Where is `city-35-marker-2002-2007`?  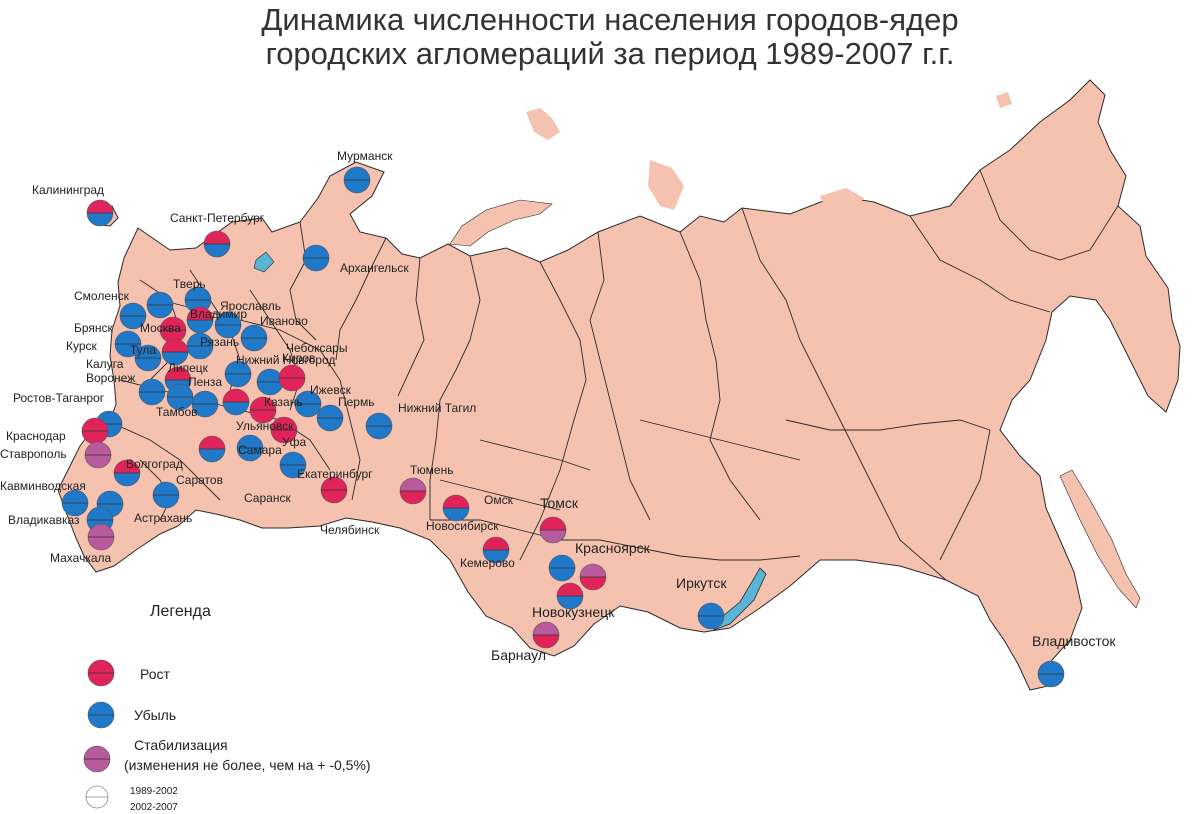
city-35-marker-2002-2007 is located at coordinates (413, 497).